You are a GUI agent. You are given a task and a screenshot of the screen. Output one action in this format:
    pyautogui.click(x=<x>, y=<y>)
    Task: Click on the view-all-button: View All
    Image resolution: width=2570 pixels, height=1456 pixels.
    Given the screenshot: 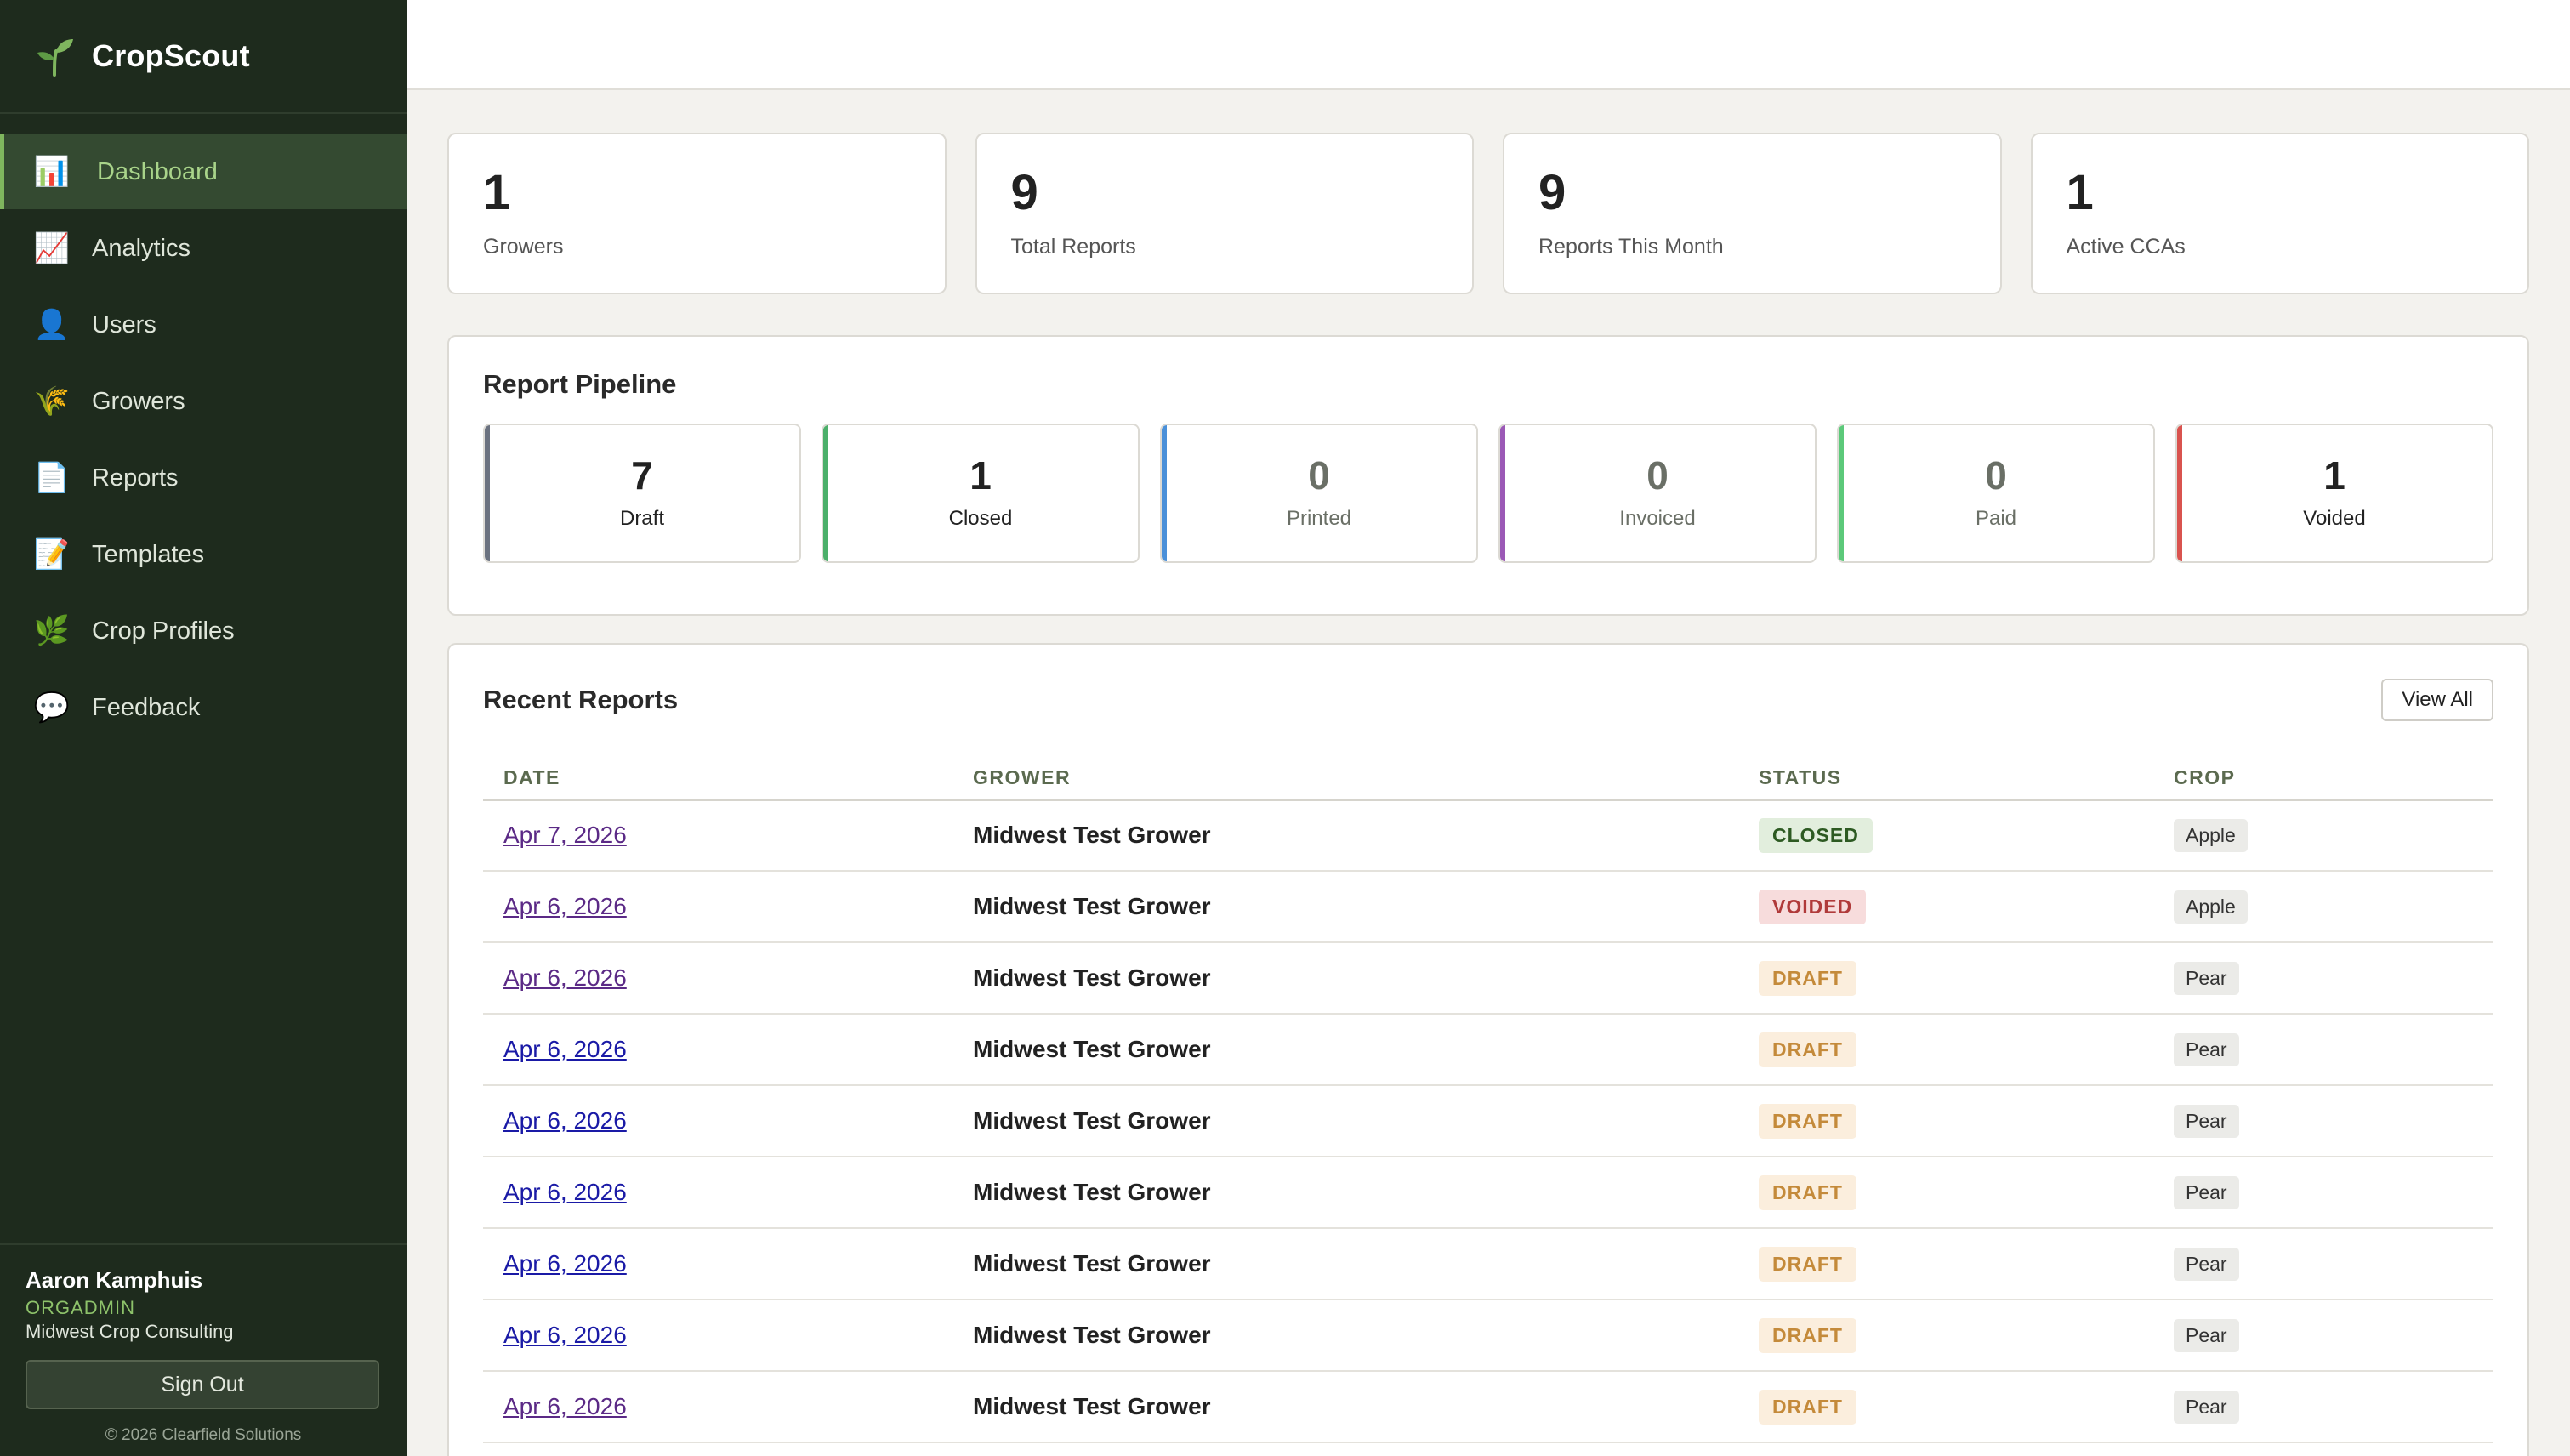 What is the action you would take?
    pyautogui.click(x=2437, y=700)
    